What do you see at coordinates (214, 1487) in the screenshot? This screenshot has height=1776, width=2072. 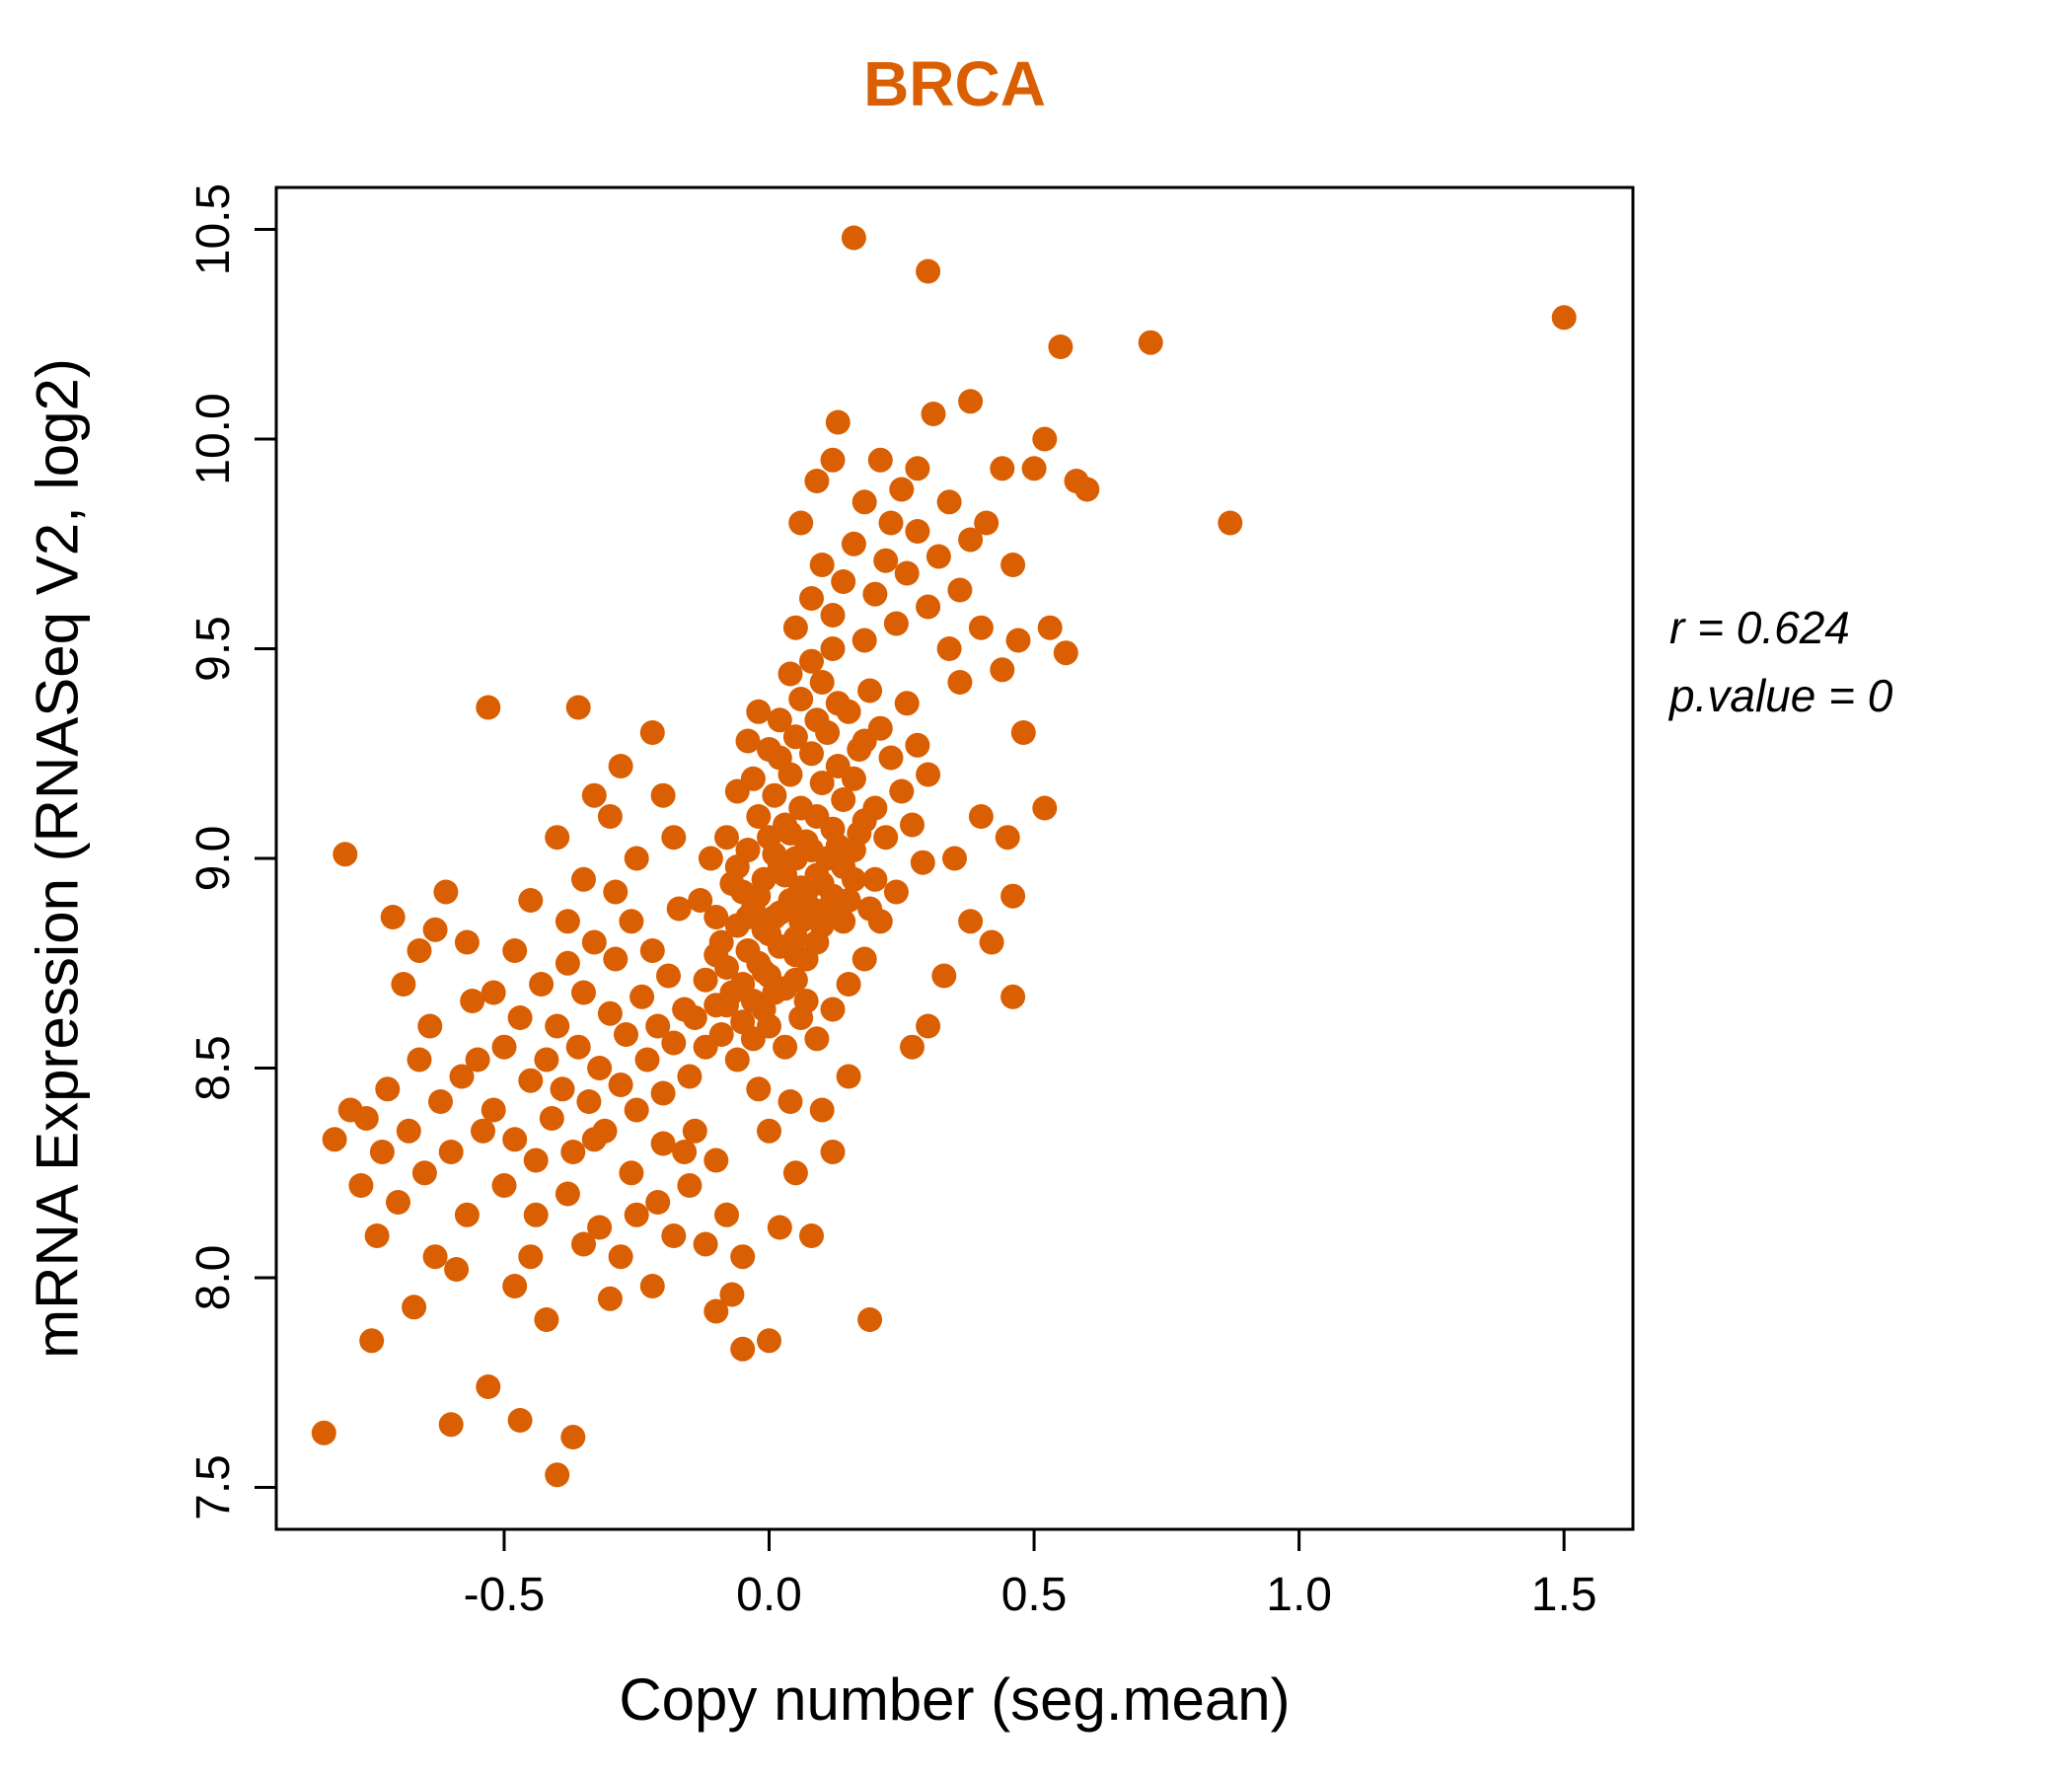 I see `y-tick-label: 7.5` at bounding box center [214, 1487].